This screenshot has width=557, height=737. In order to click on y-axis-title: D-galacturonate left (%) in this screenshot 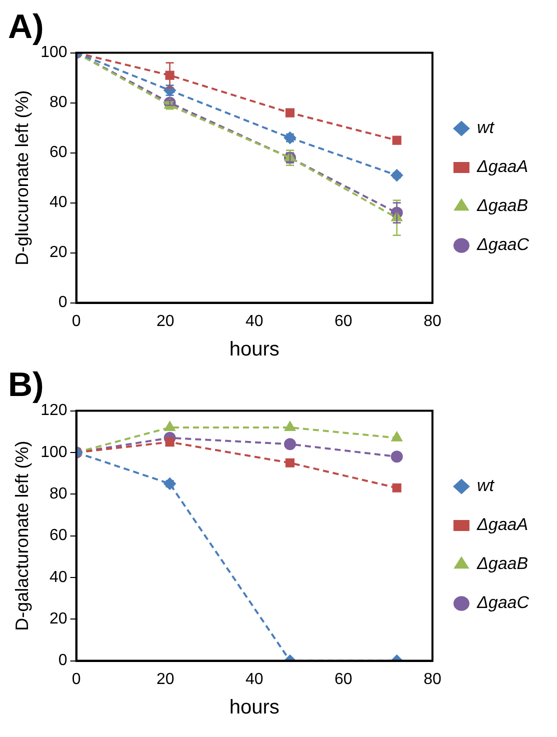, I will do `click(22, 535)`.